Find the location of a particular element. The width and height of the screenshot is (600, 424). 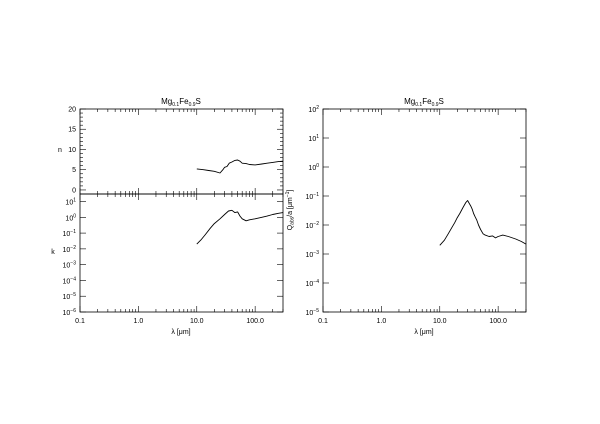

k-panel-frame is located at coordinates (181, 253).